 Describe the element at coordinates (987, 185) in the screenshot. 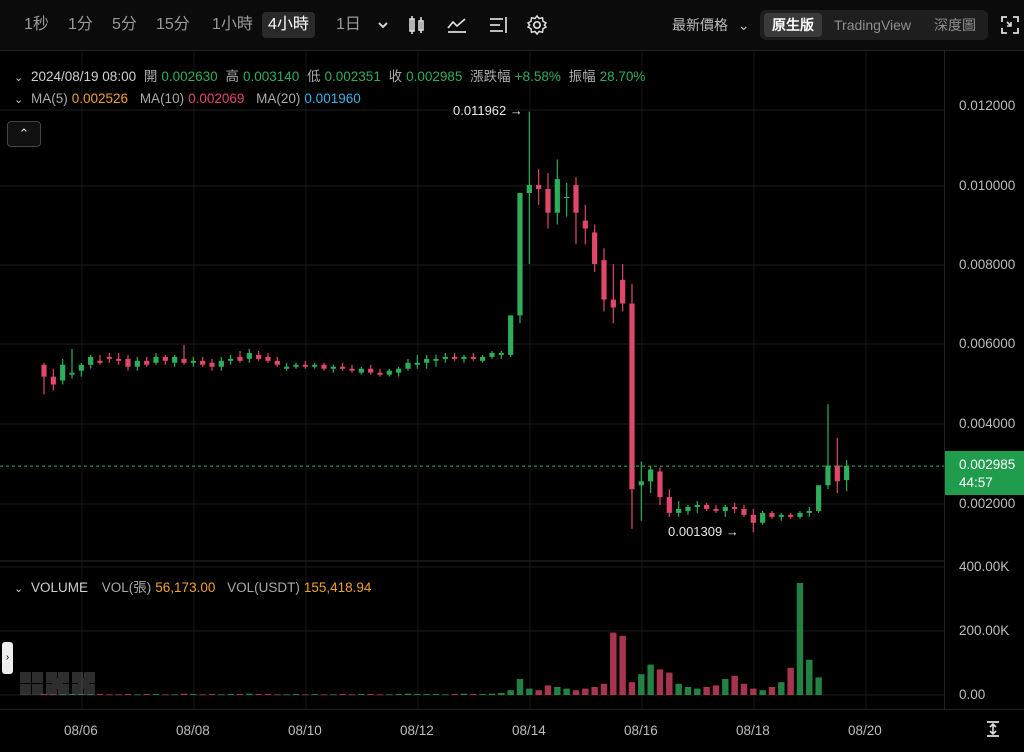

I see `price-tick-label: 0.010000` at that location.